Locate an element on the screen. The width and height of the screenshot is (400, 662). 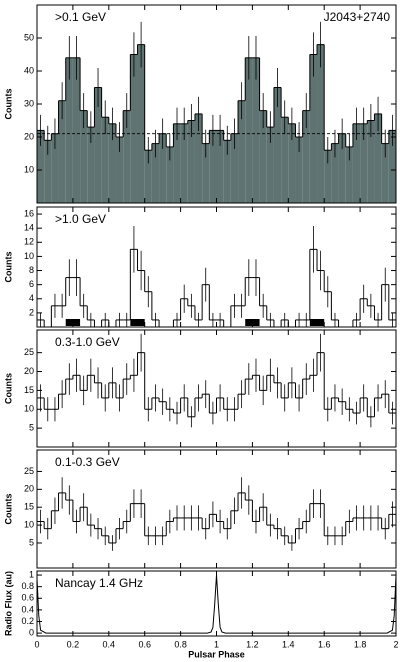
y-tick-label: 6 is located at coordinates (31, 284).